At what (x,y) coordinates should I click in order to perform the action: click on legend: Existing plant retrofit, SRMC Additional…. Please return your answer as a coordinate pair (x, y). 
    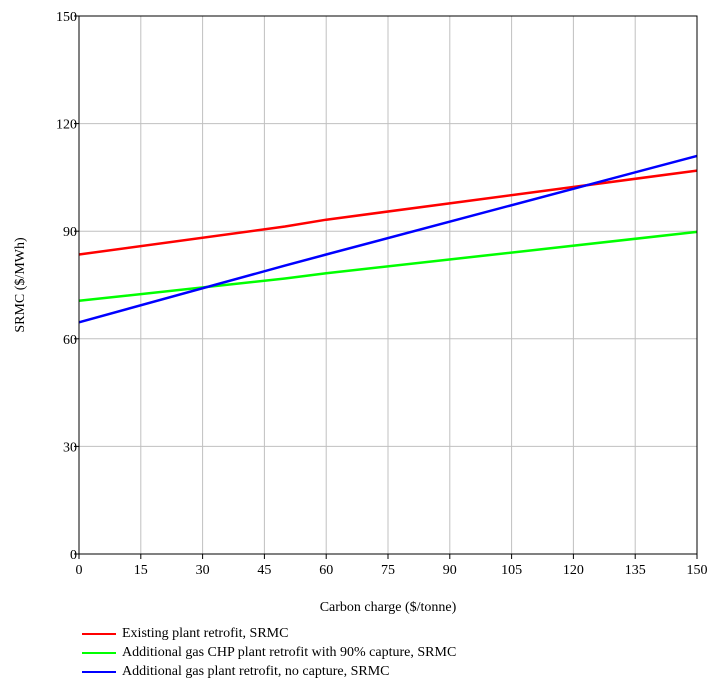
    Looking at the image, I should click on (269, 652).